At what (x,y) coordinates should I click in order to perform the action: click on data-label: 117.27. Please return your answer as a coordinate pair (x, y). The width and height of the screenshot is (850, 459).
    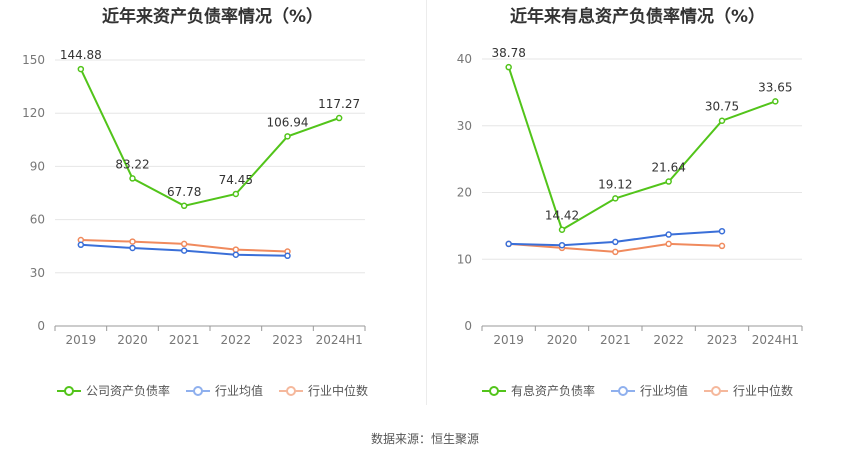
    Looking at the image, I should click on (339, 104).